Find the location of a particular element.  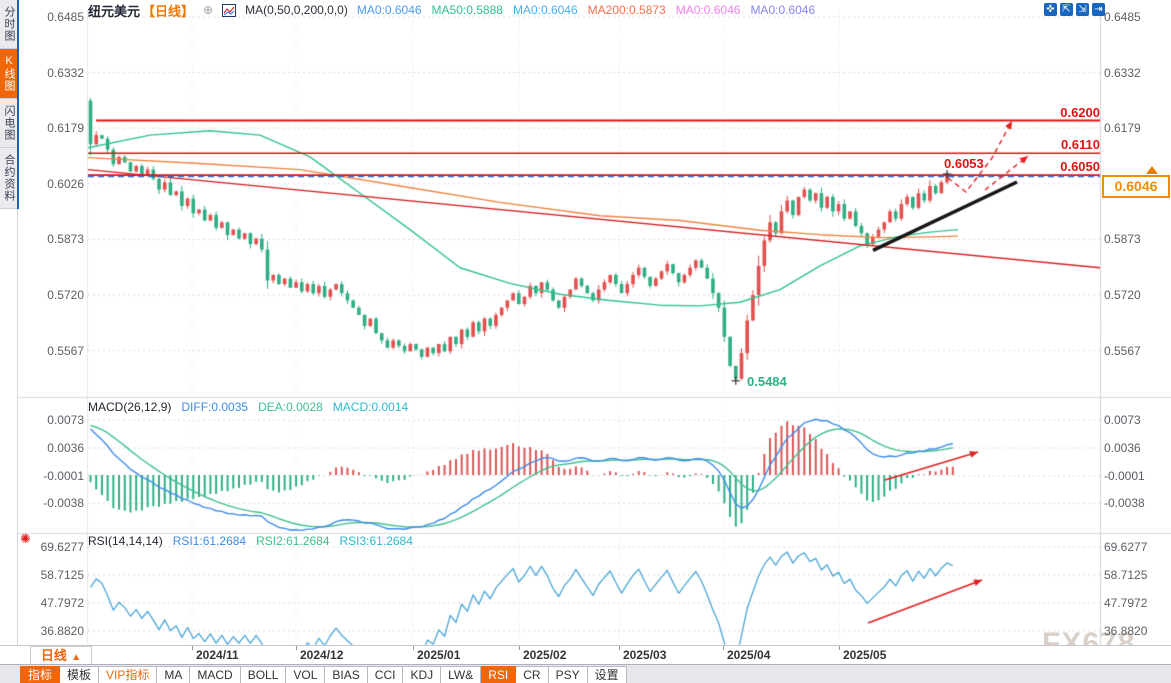

indicator-tab-模板: 模板 is located at coordinates (80, 674).